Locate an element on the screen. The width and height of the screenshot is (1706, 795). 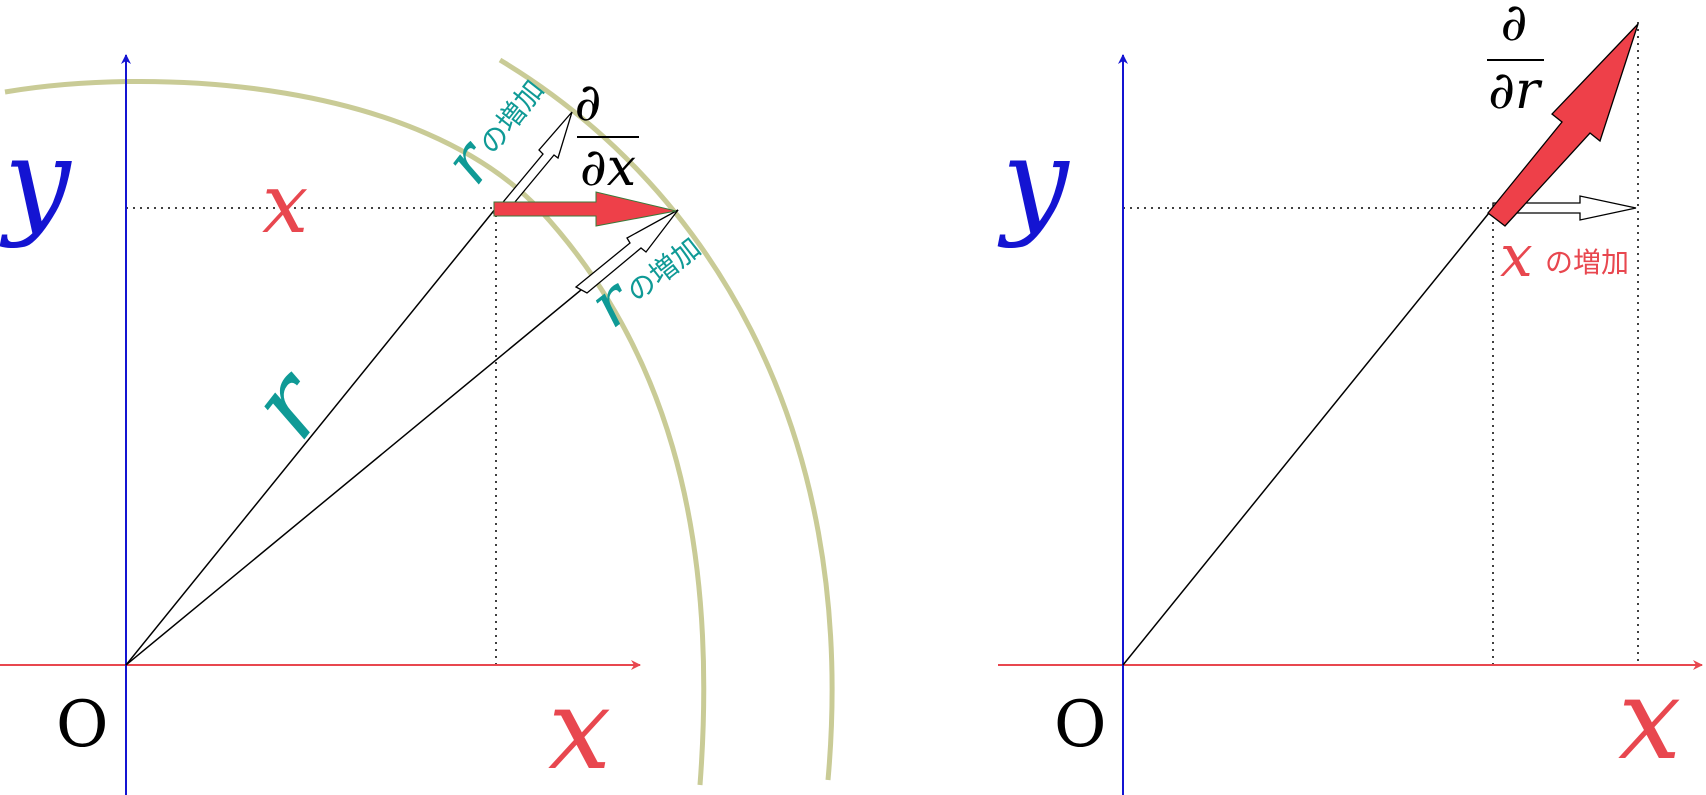
r-increase-arrow-lower is located at coordinates (626, 251).